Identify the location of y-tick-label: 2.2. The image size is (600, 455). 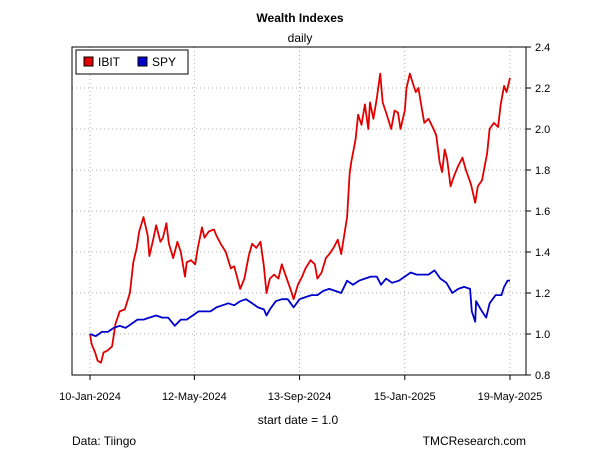
(542, 89).